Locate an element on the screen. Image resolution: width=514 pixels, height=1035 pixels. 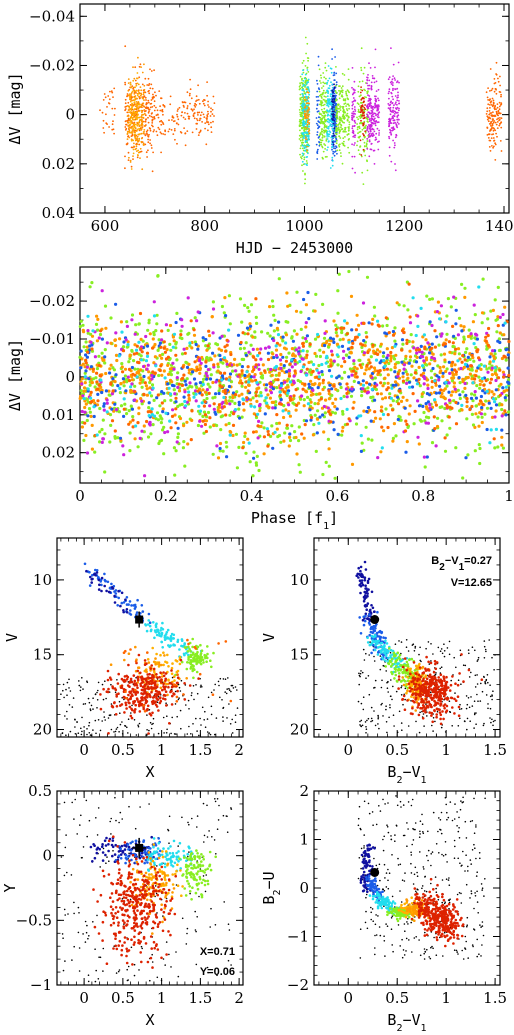
lightcurve-xtick-label: 1400 is located at coordinates (499, 226).